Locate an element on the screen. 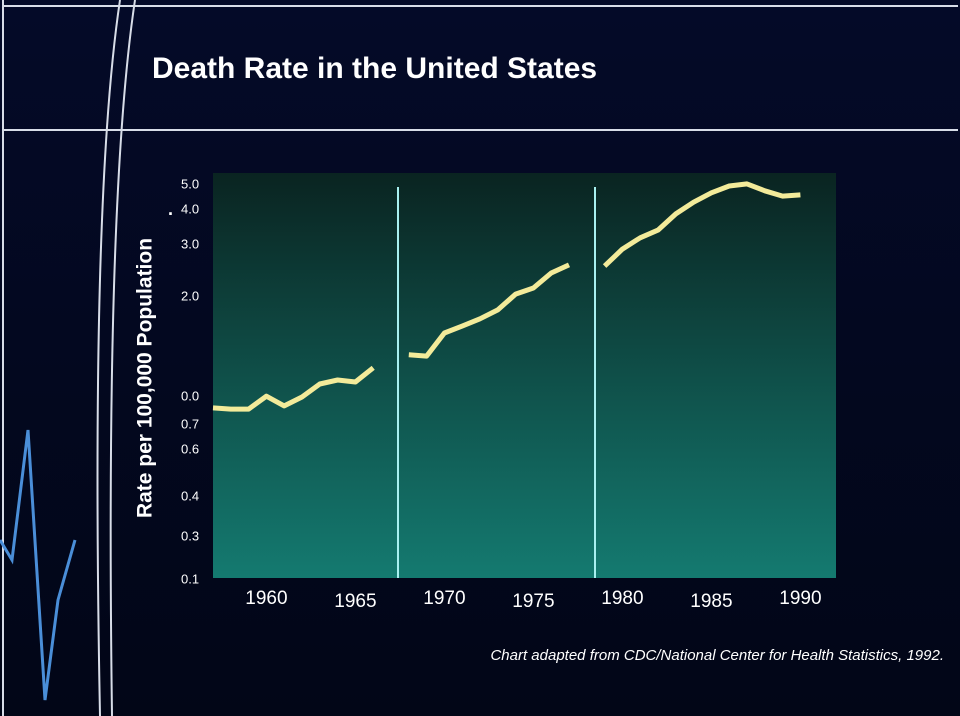 The height and width of the screenshot is (716, 960). x-tick-label: 1980 is located at coordinates (622, 598).